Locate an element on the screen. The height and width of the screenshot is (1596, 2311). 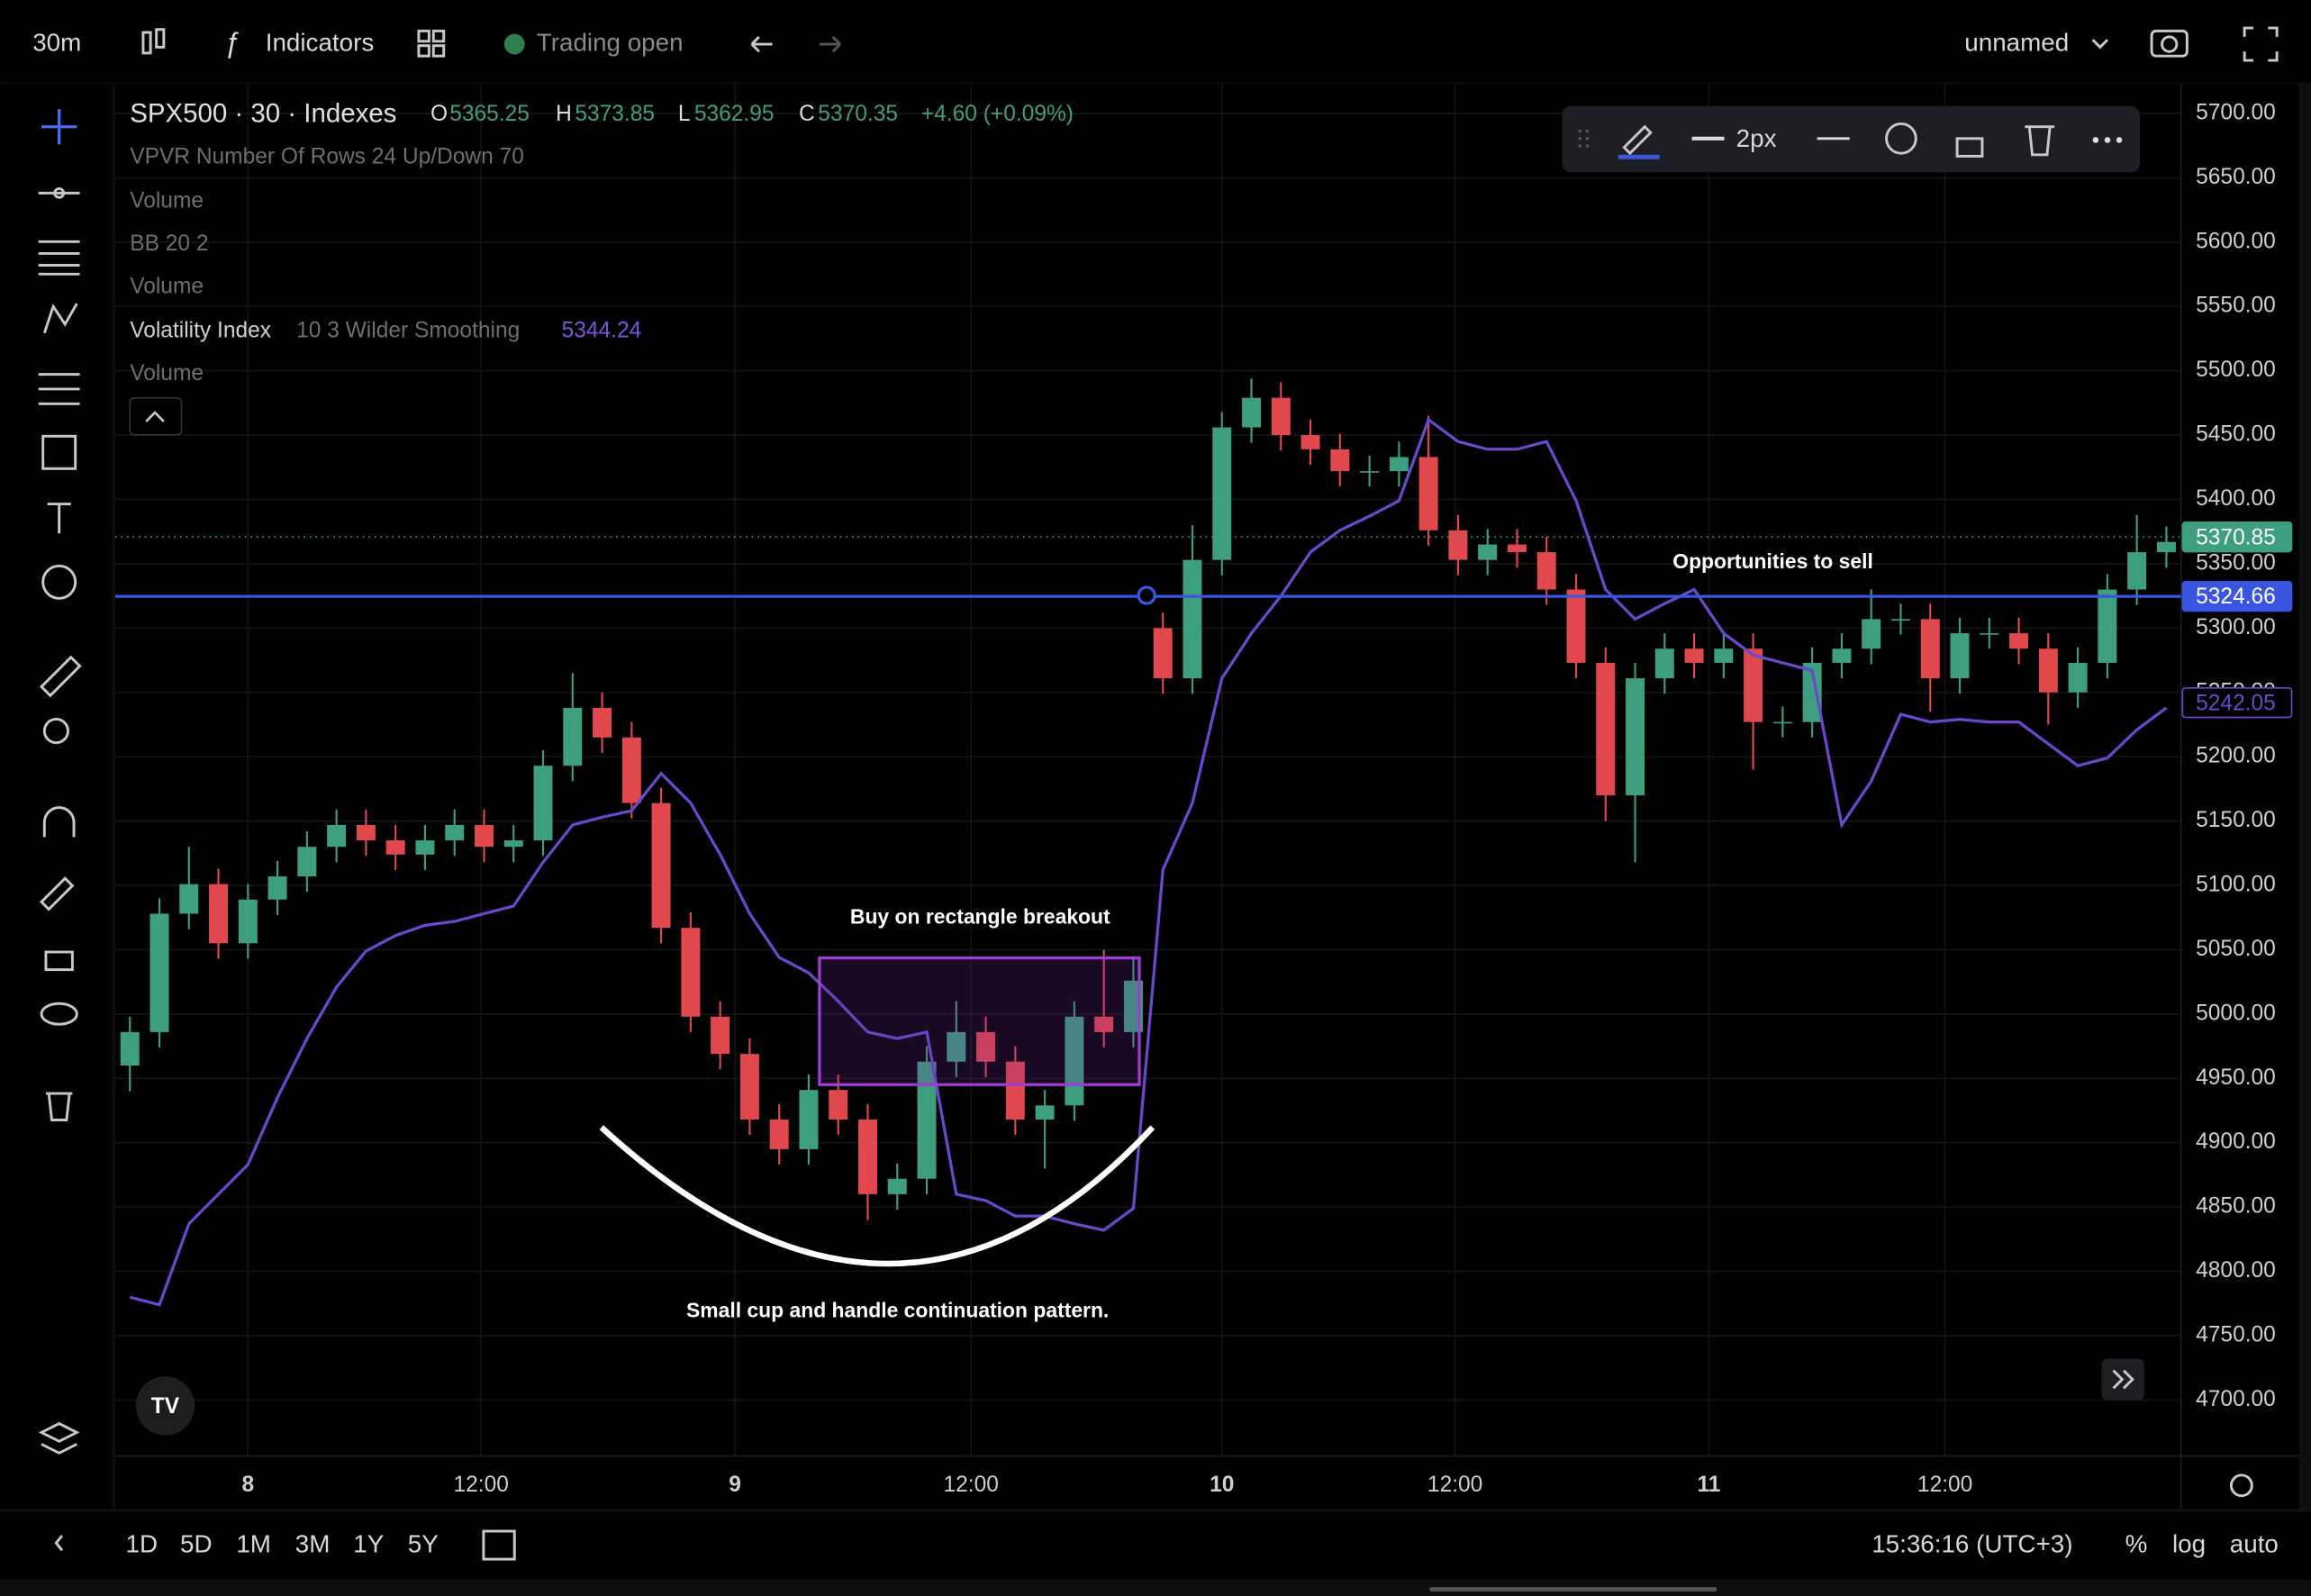
text-tool is located at coordinates (59, 518).